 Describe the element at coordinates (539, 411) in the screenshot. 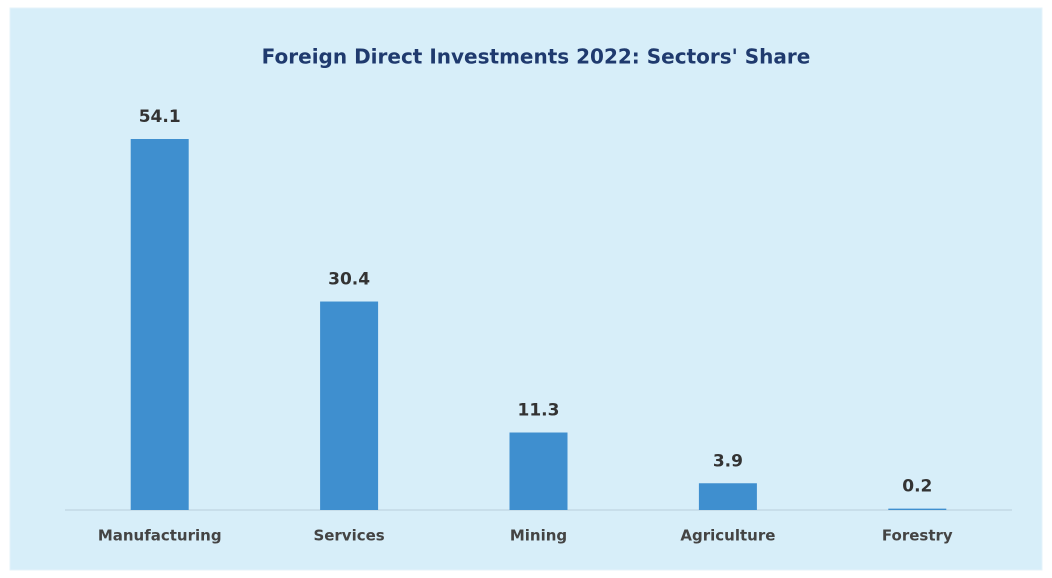

I see `data-label: 11.3` at that location.